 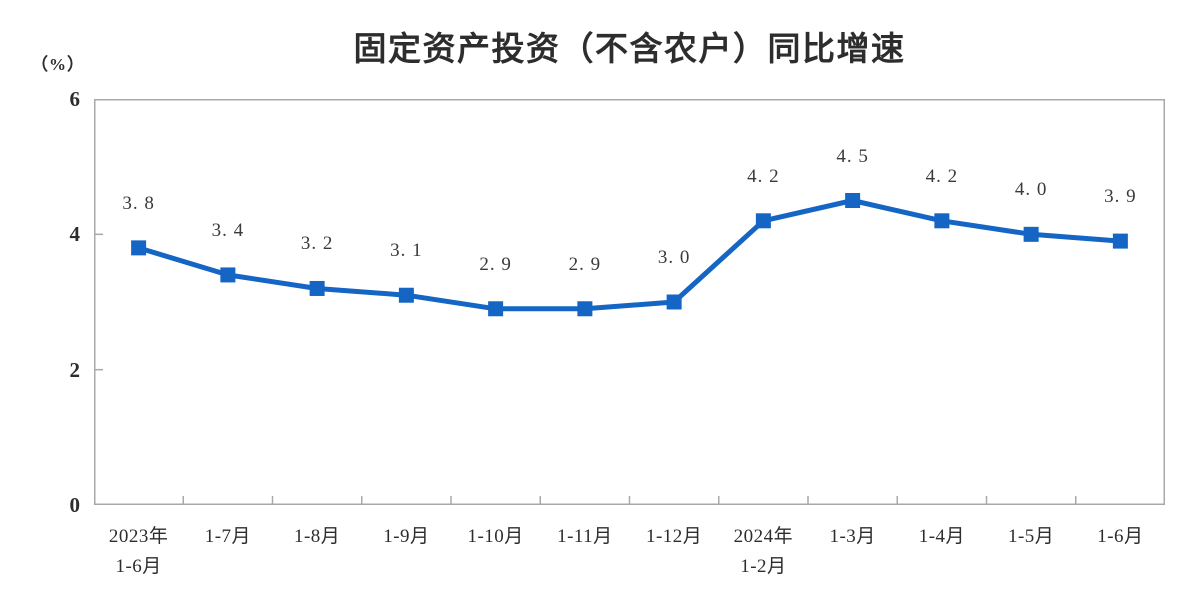 I want to click on x-axis-tick-label: 1-11月, so click(x=585, y=537).